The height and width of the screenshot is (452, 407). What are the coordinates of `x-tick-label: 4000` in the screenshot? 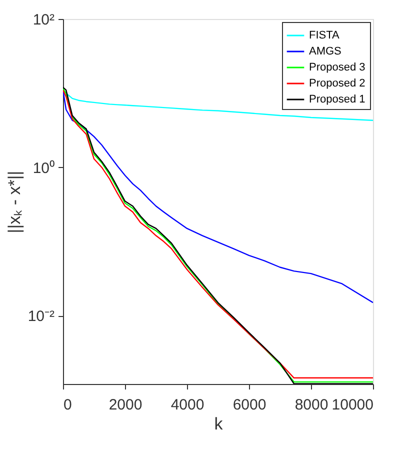 It's located at (187, 405).